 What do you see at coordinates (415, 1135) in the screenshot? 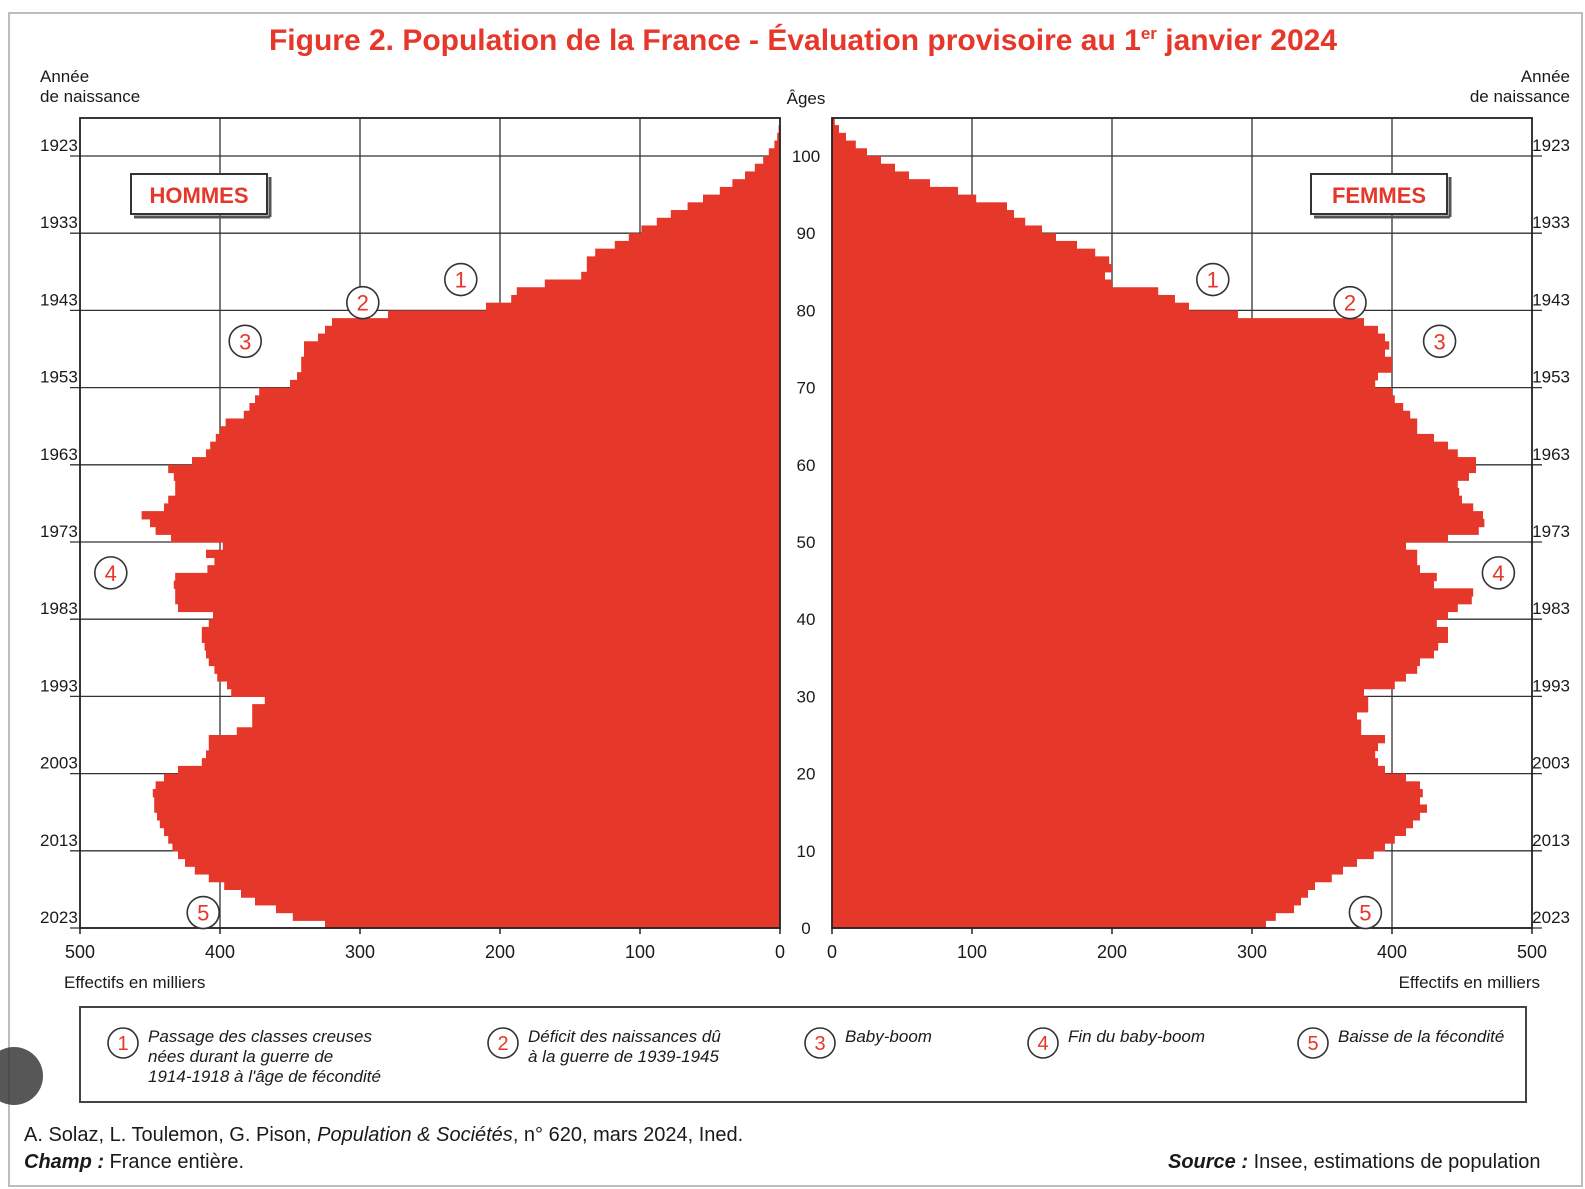
I see `credit-journal: Population & Sociétés` at bounding box center [415, 1135].